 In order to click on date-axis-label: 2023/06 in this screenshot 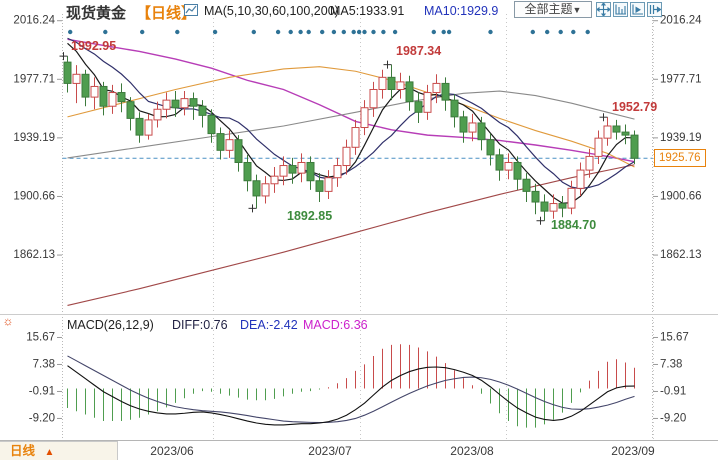, I will do `click(172, 451)`.